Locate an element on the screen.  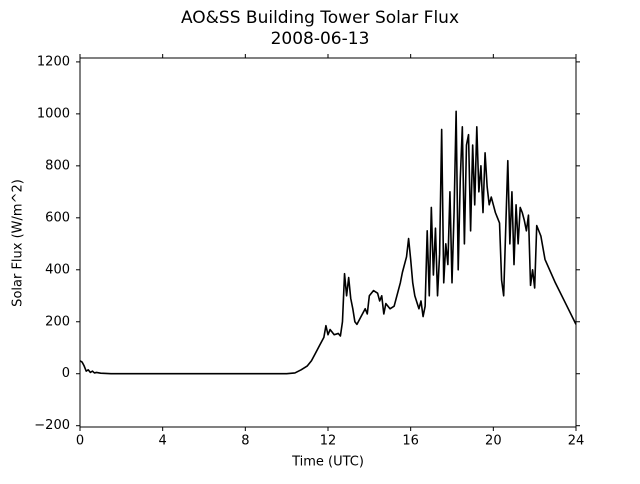
y-tick-label: 600 is located at coordinates (57, 217).